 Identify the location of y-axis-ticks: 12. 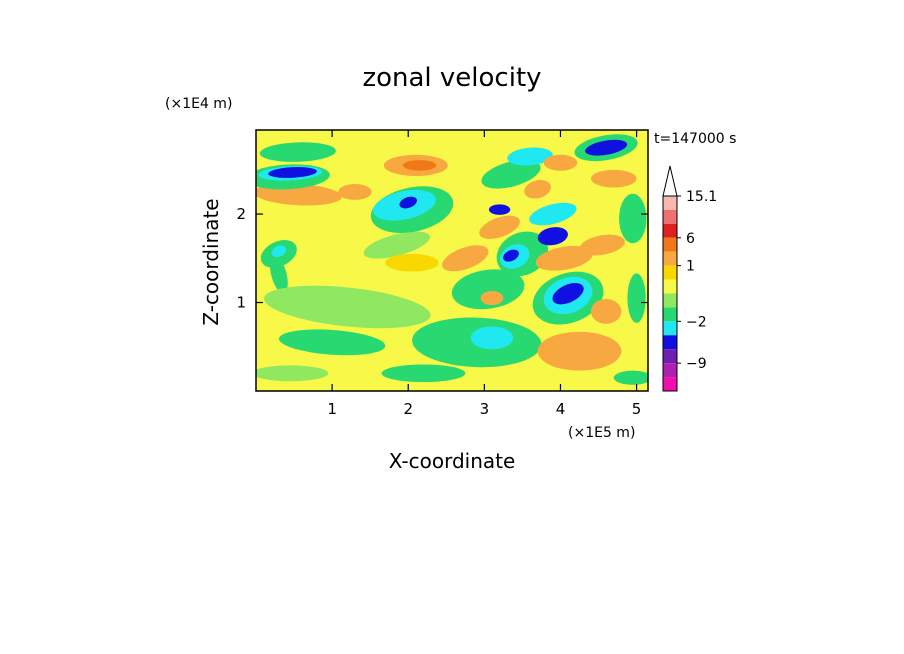
(442, 258).